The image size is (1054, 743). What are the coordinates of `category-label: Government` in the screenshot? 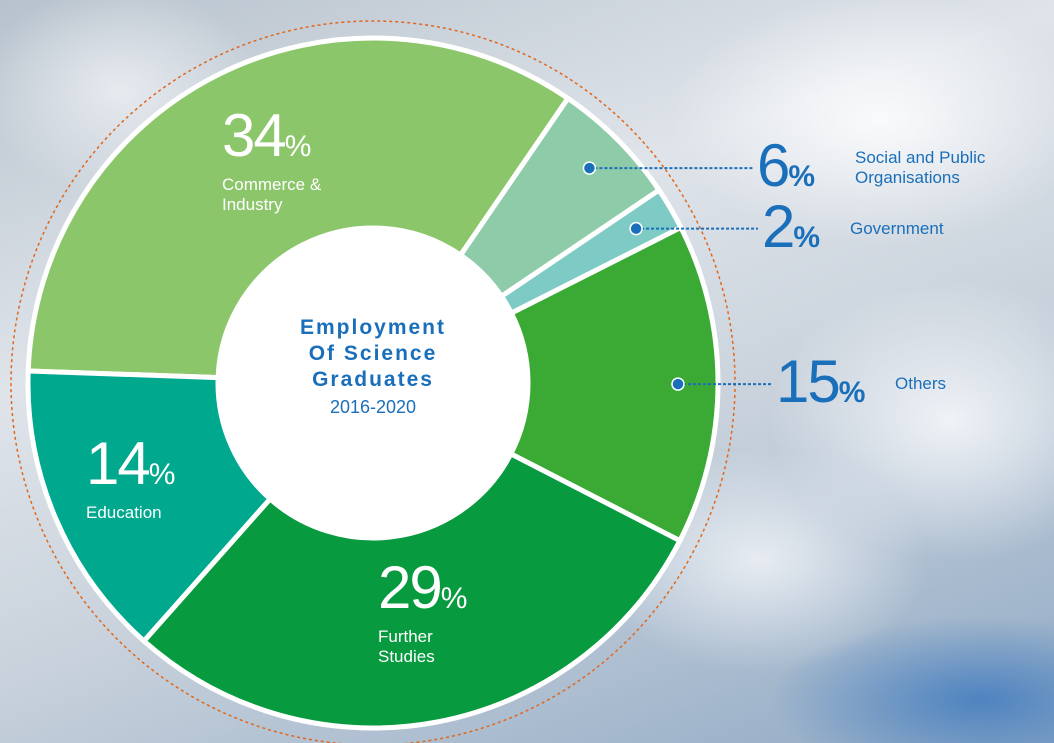 It's located at (897, 228).